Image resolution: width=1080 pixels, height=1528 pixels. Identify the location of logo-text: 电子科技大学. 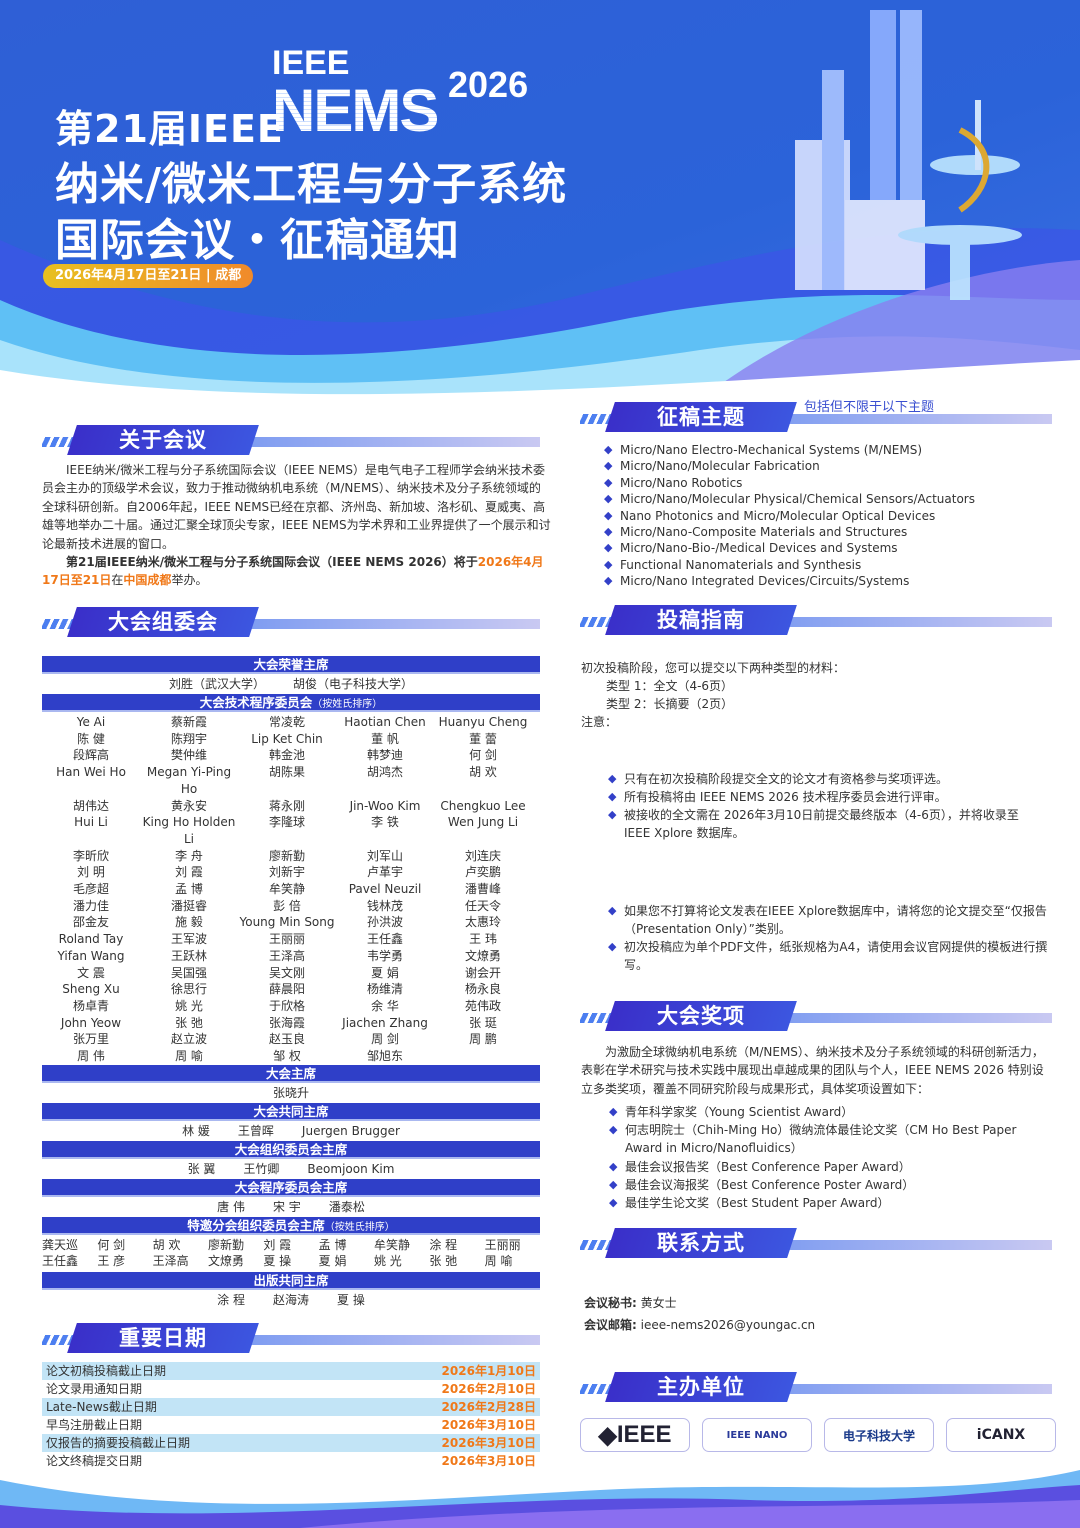
(878, 1435).